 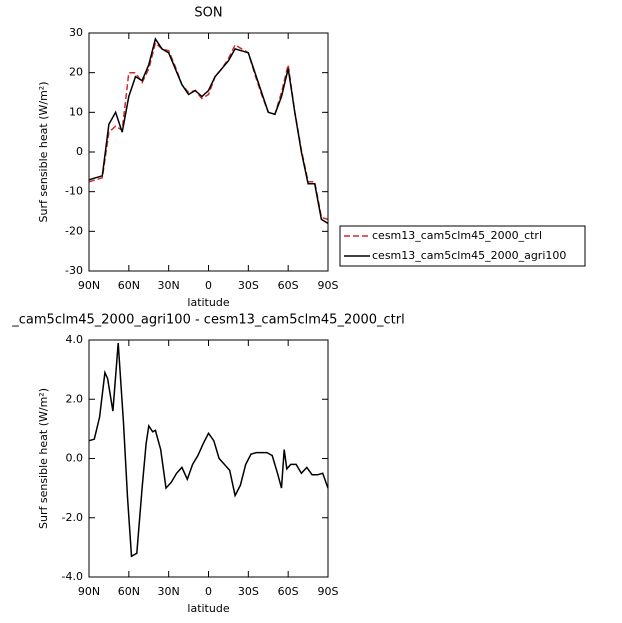 I want to click on y-tick-label: -4.0, so click(x=72, y=576).